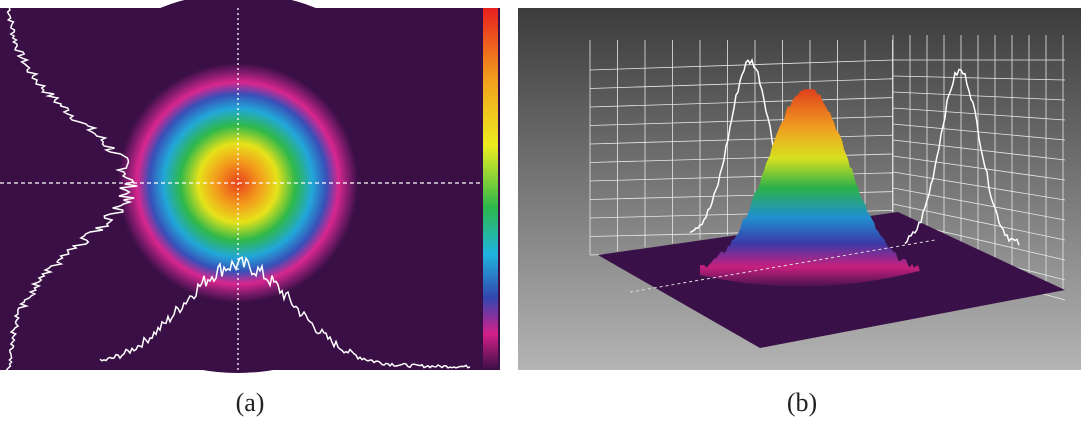  Describe the element at coordinates (285, 312) in the screenshot. I see `horizontal-profile` at that location.